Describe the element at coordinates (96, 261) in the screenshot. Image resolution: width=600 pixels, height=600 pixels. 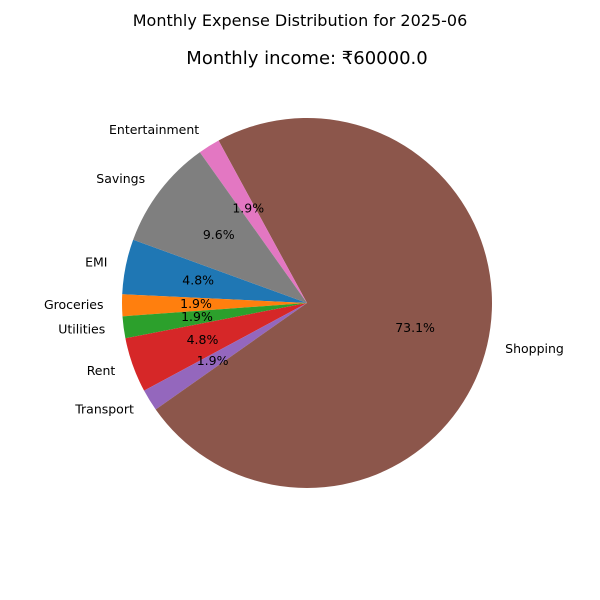
I see `category-label-emi: EMI` at that location.